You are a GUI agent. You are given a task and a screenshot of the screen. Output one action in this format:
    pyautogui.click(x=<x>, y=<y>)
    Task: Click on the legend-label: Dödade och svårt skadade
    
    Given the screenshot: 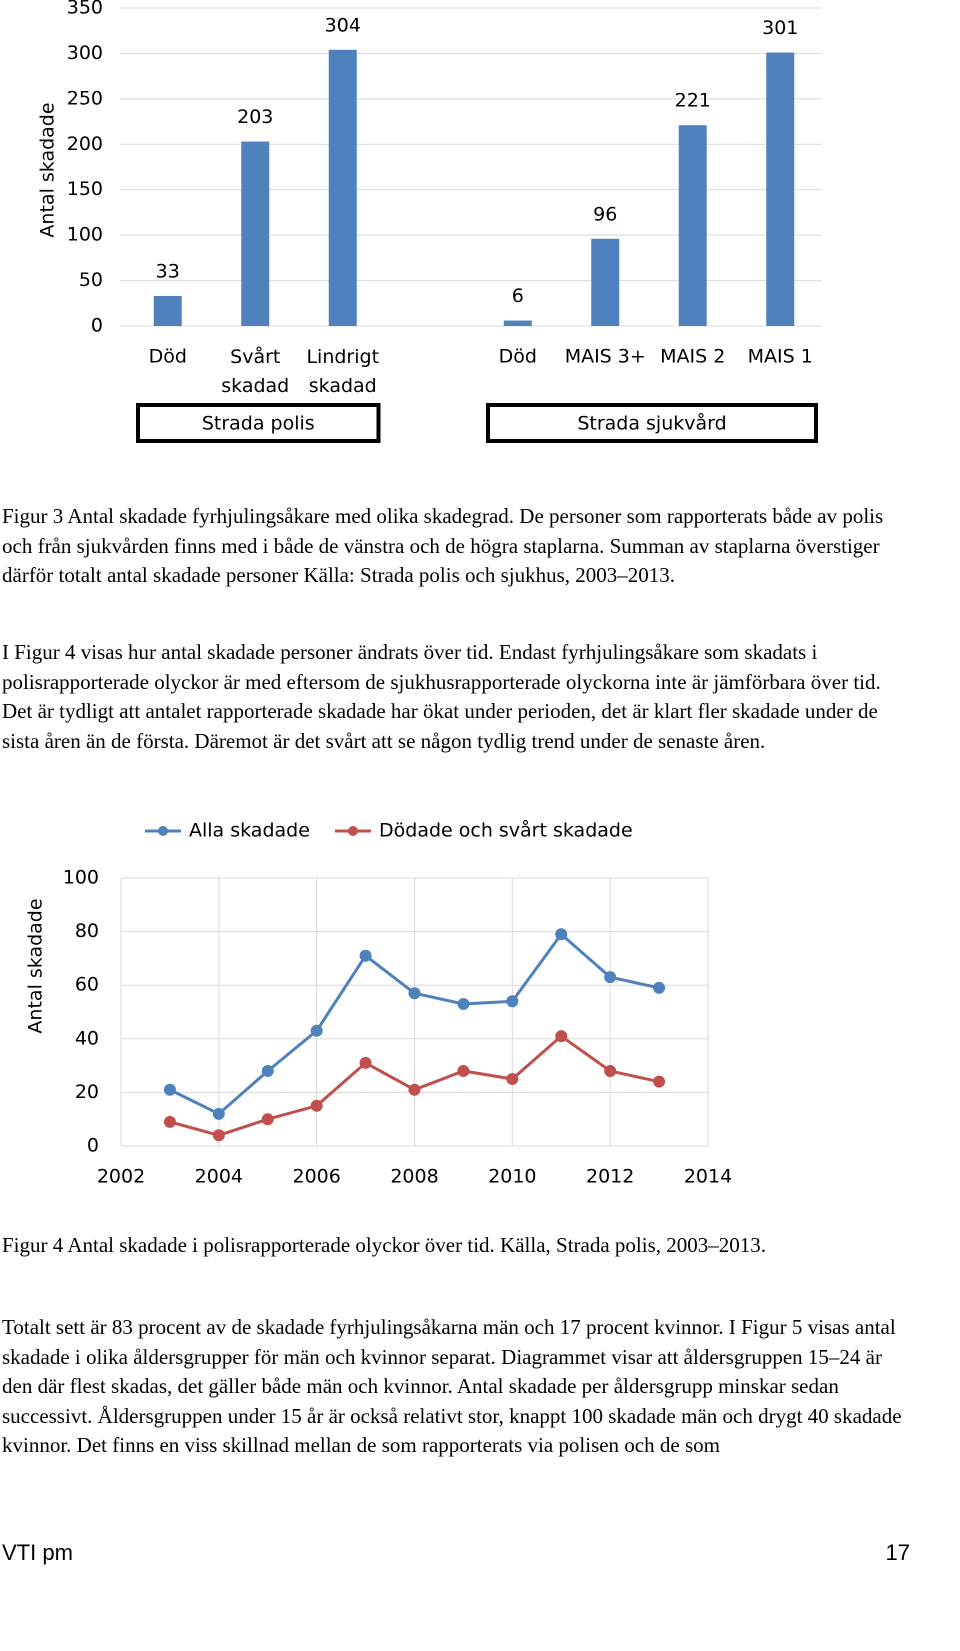 What is the action you would take?
    pyautogui.click(x=506, y=830)
    